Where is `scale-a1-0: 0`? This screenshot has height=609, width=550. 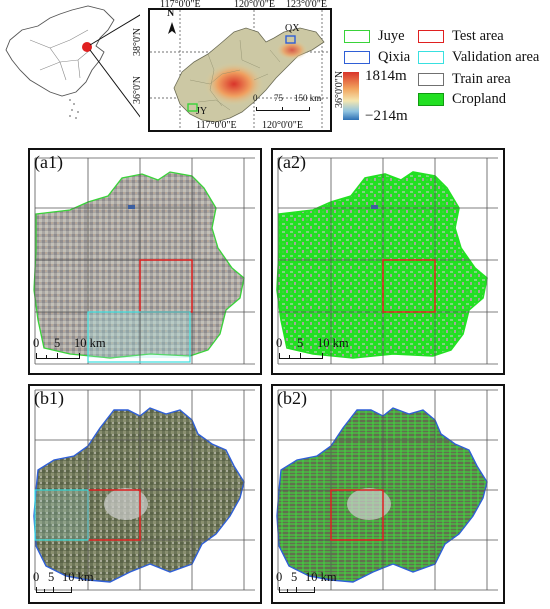
scale-a1-0: 0 is located at coordinates (36, 343).